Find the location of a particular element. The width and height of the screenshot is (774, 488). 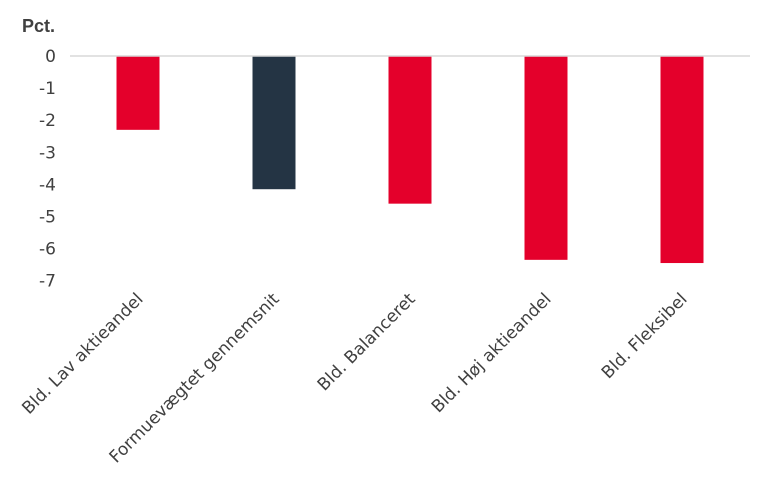

y-axis-title: Pct. is located at coordinates (38, 26).